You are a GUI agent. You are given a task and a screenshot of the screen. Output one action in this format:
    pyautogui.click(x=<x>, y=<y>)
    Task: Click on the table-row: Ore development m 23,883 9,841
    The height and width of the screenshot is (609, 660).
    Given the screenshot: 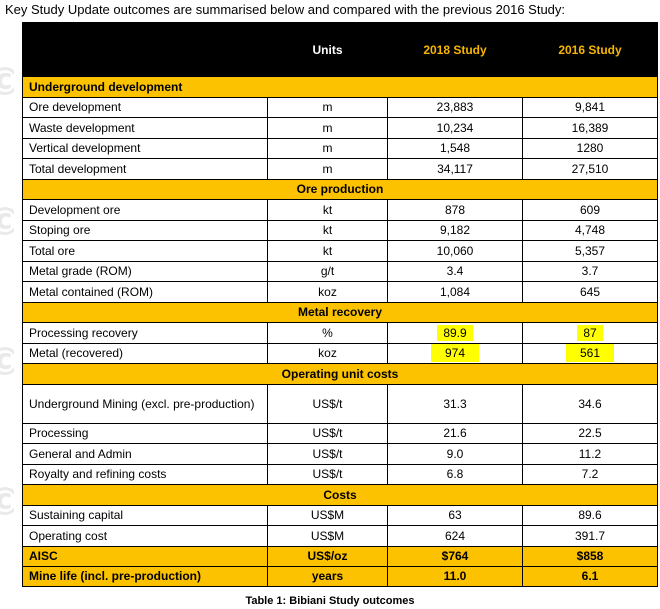 What is the action you would take?
    pyautogui.click(x=340, y=107)
    